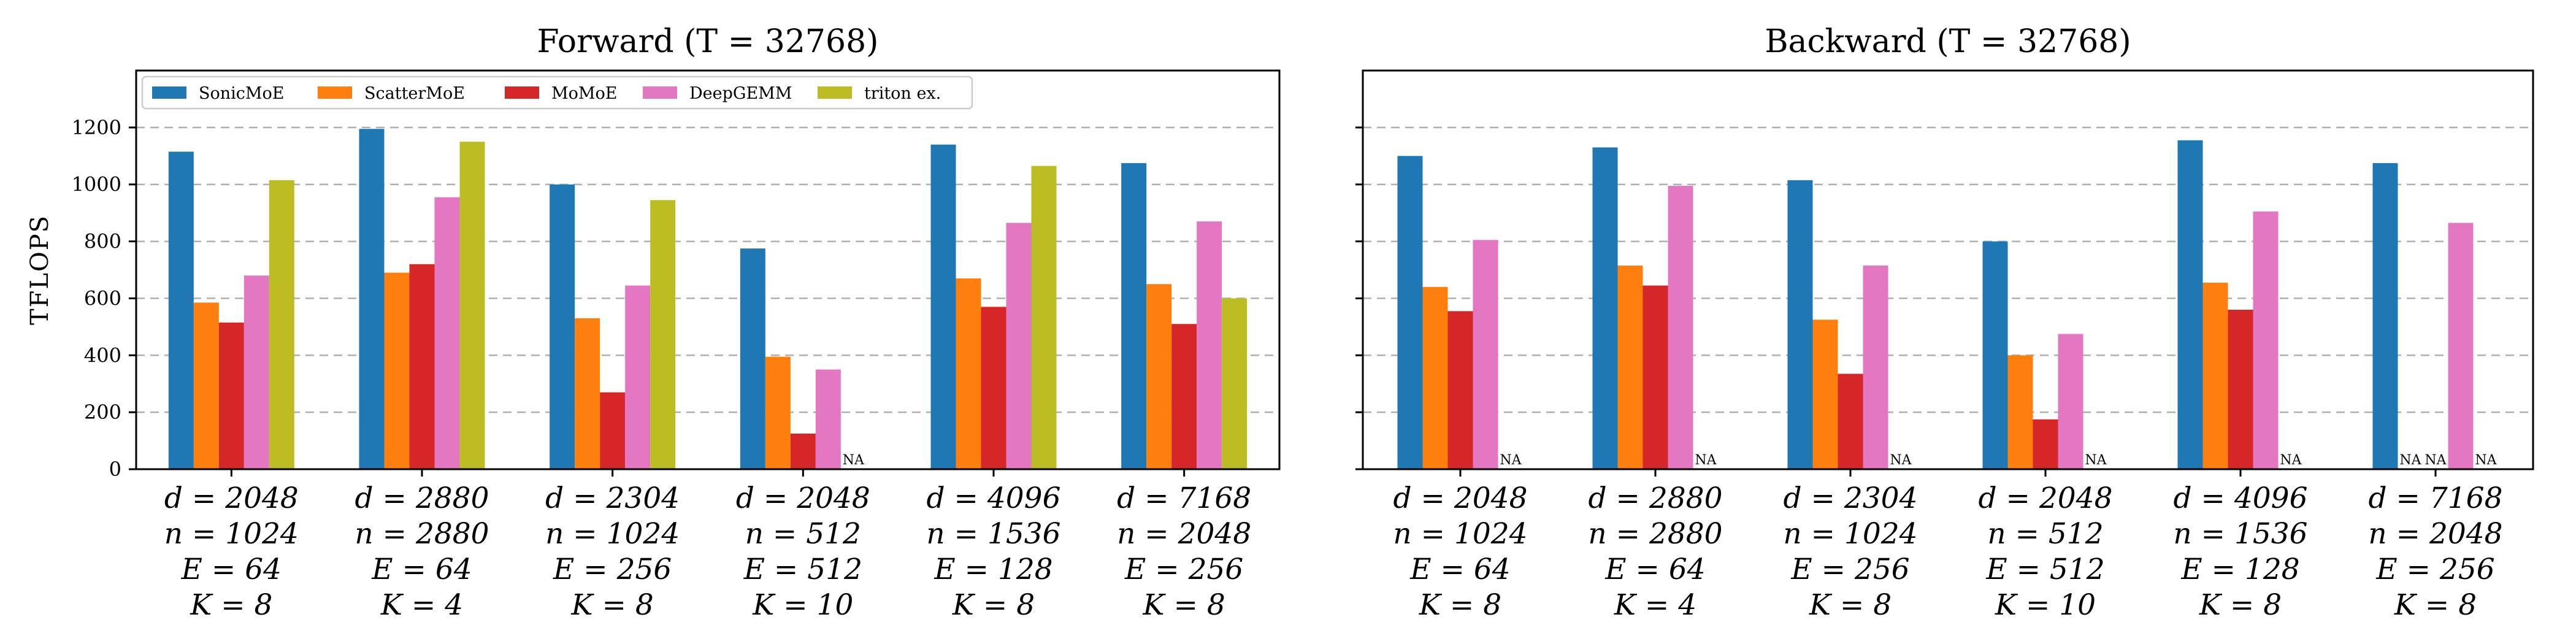 This screenshot has width=2576, height=644. I want to click on y-tick-label: 600, so click(102, 298).